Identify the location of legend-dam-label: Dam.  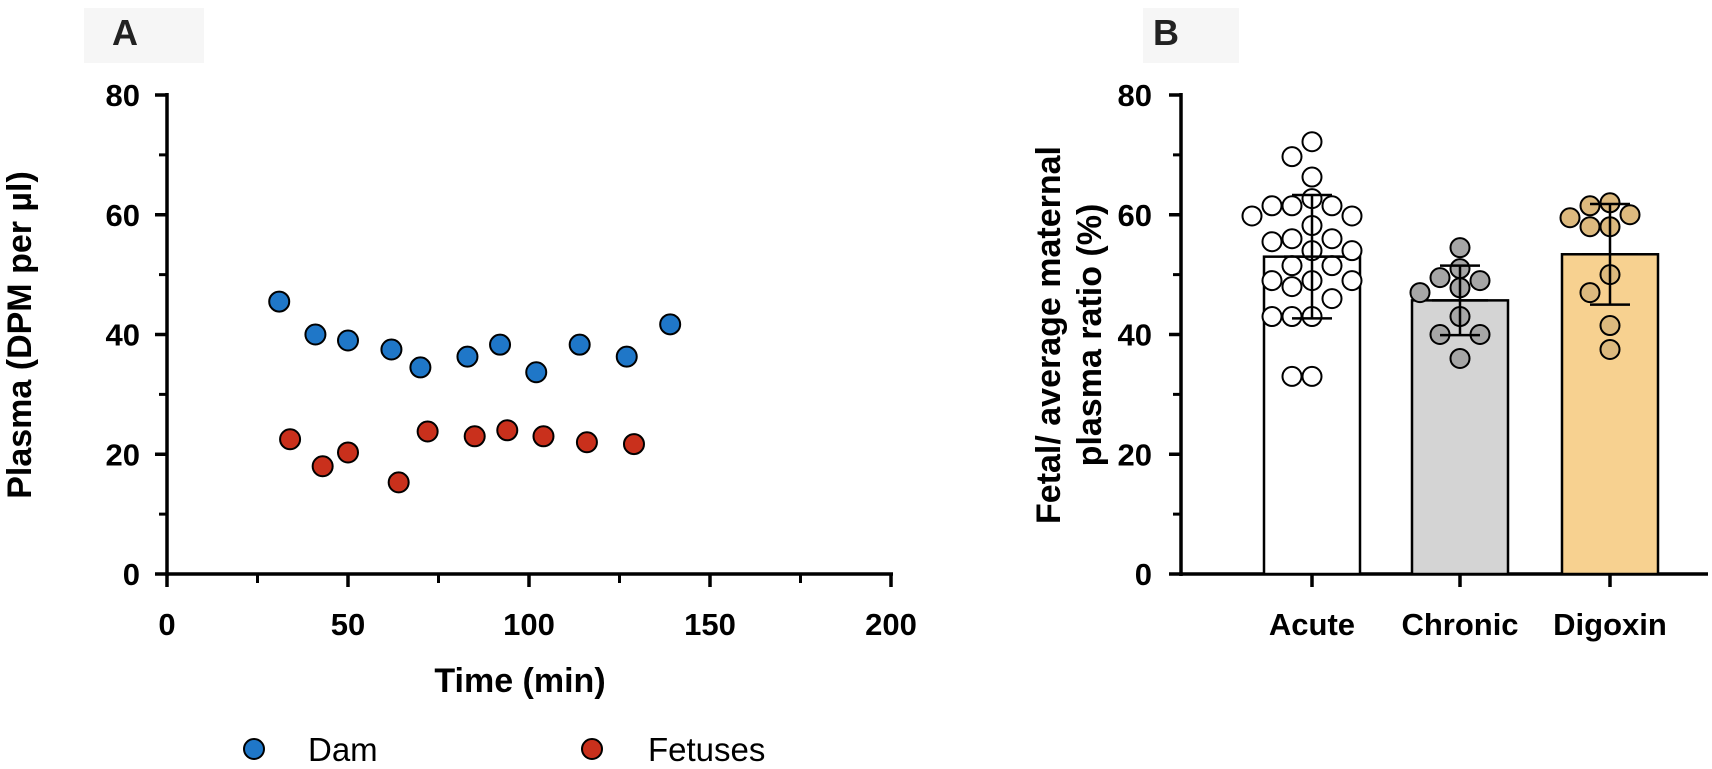
(343, 749).